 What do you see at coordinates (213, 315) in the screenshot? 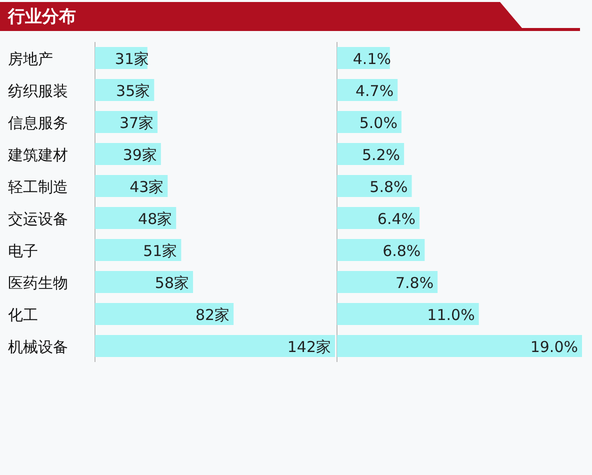
I see `data-label: 82家` at bounding box center [213, 315].